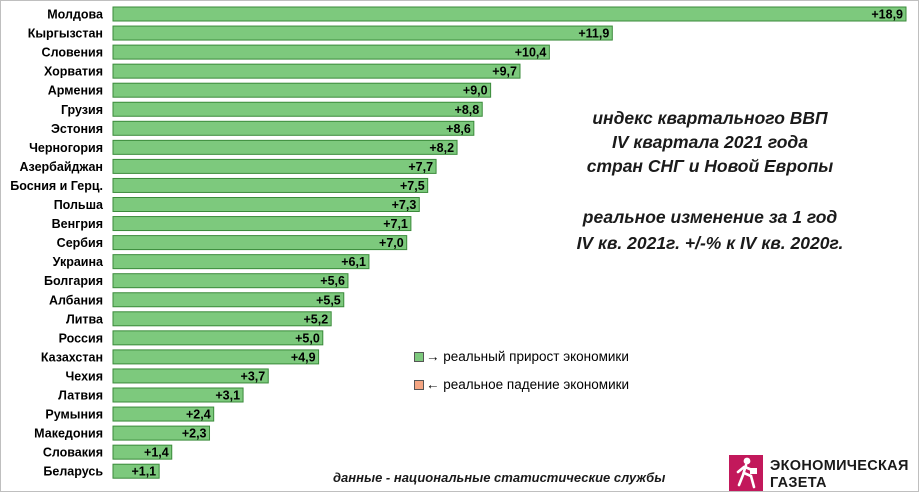  Describe the element at coordinates (80, 396) in the screenshot. I see `category-label: Латвия` at that location.